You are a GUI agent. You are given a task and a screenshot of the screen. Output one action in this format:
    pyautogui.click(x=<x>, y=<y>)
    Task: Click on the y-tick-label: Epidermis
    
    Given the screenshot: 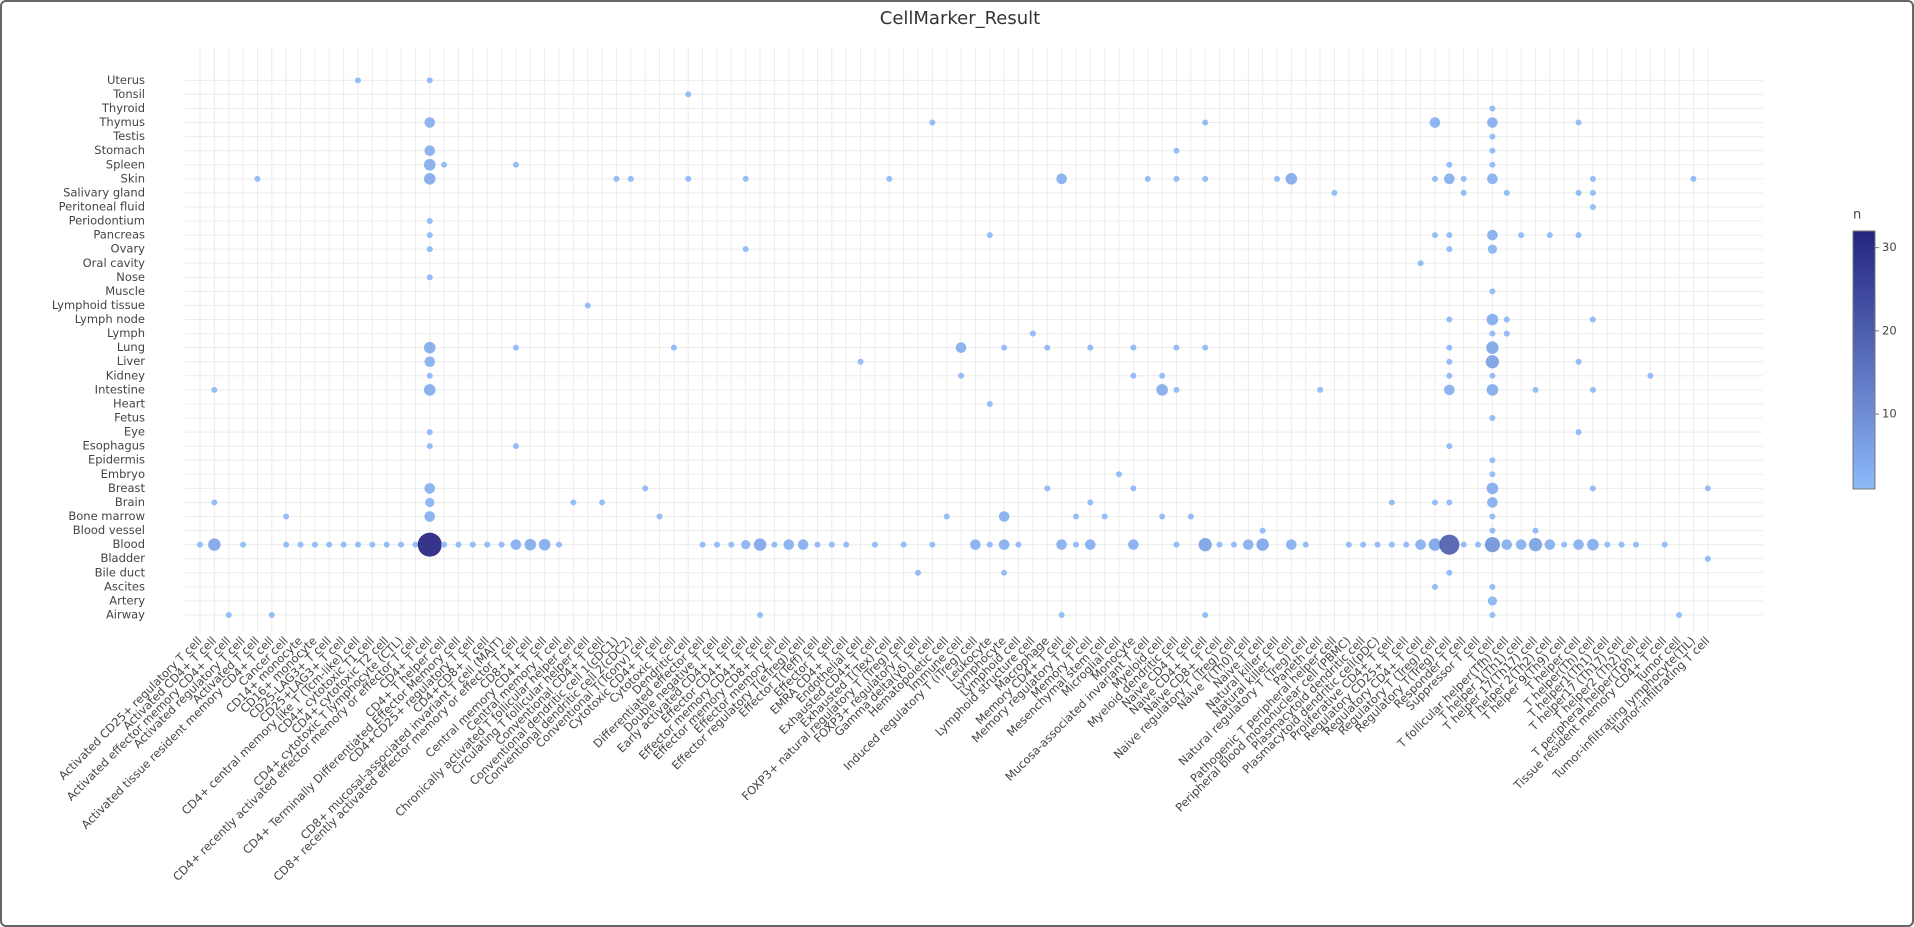 What is the action you would take?
    pyautogui.click(x=116, y=460)
    